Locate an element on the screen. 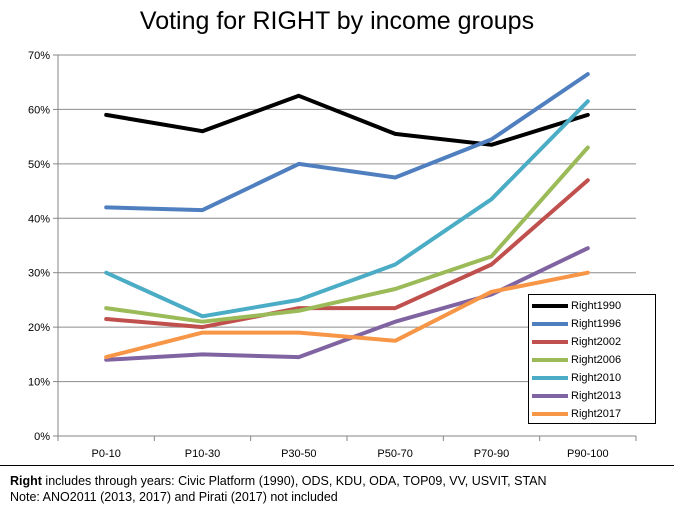 The width and height of the screenshot is (674, 511). y-tick-label: 60% is located at coordinates (39, 110).